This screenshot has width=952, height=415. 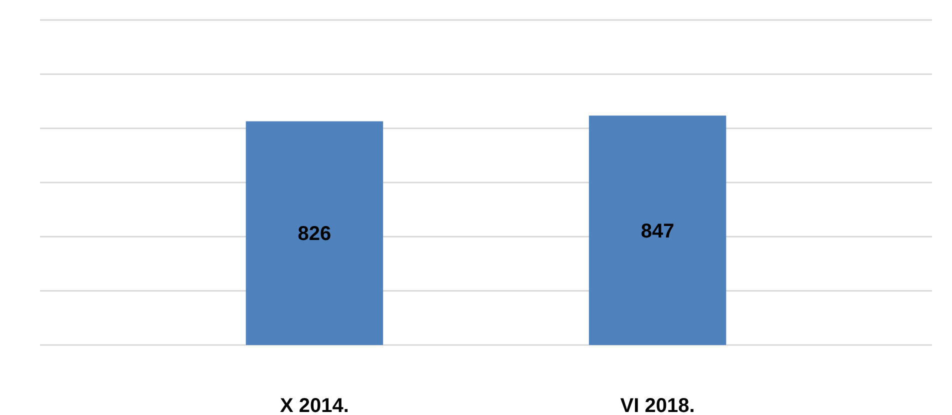 I want to click on data-label: 847, so click(x=657, y=231).